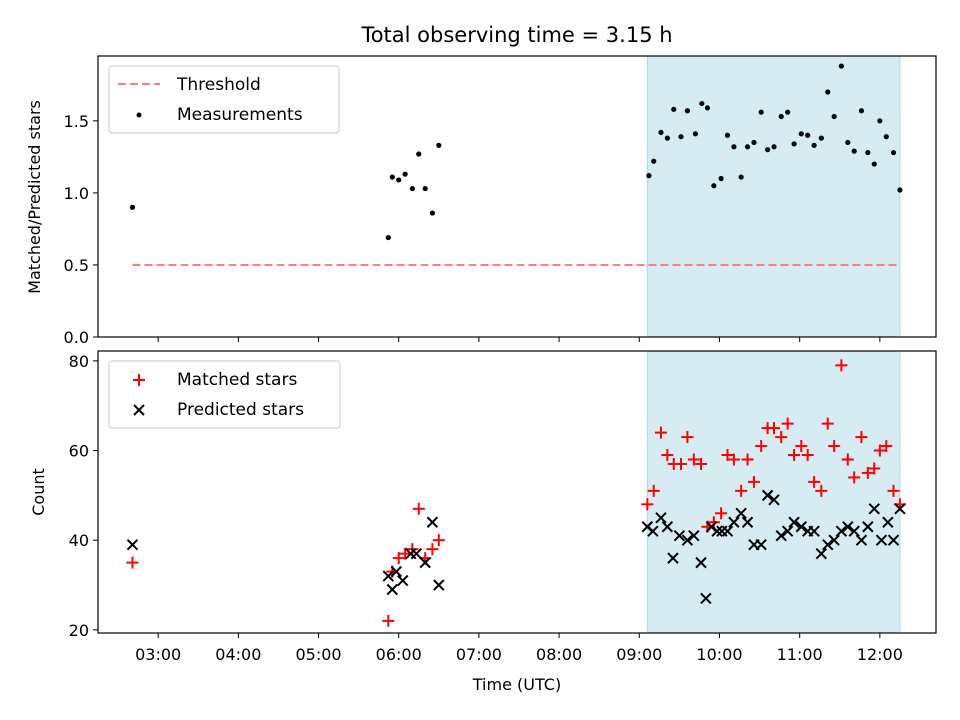 This screenshot has height=720, width=960. I want to click on xtick-label: 07:00, so click(479, 654).